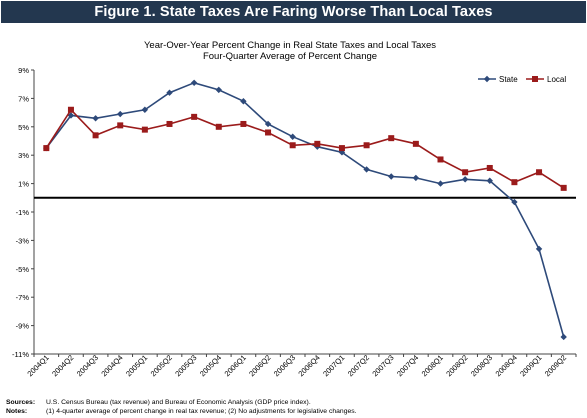  What do you see at coordinates (535, 79) in the screenshot?
I see `local-legend-marker` at bounding box center [535, 79].